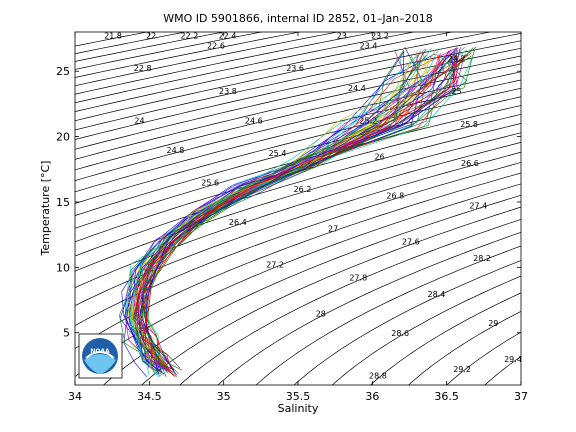  I want to click on y-tick-label: 25, so click(63, 71).